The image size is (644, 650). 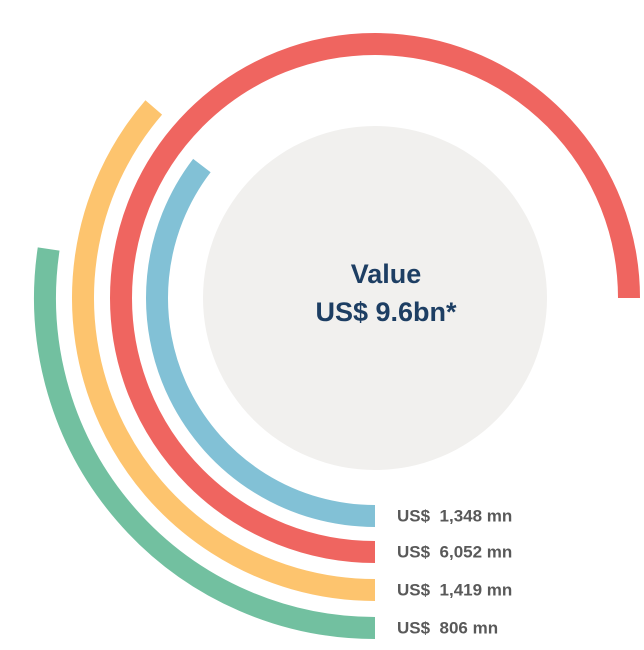 I want to click on value-label: US$ 806 mn, so click(x=447, y=627).